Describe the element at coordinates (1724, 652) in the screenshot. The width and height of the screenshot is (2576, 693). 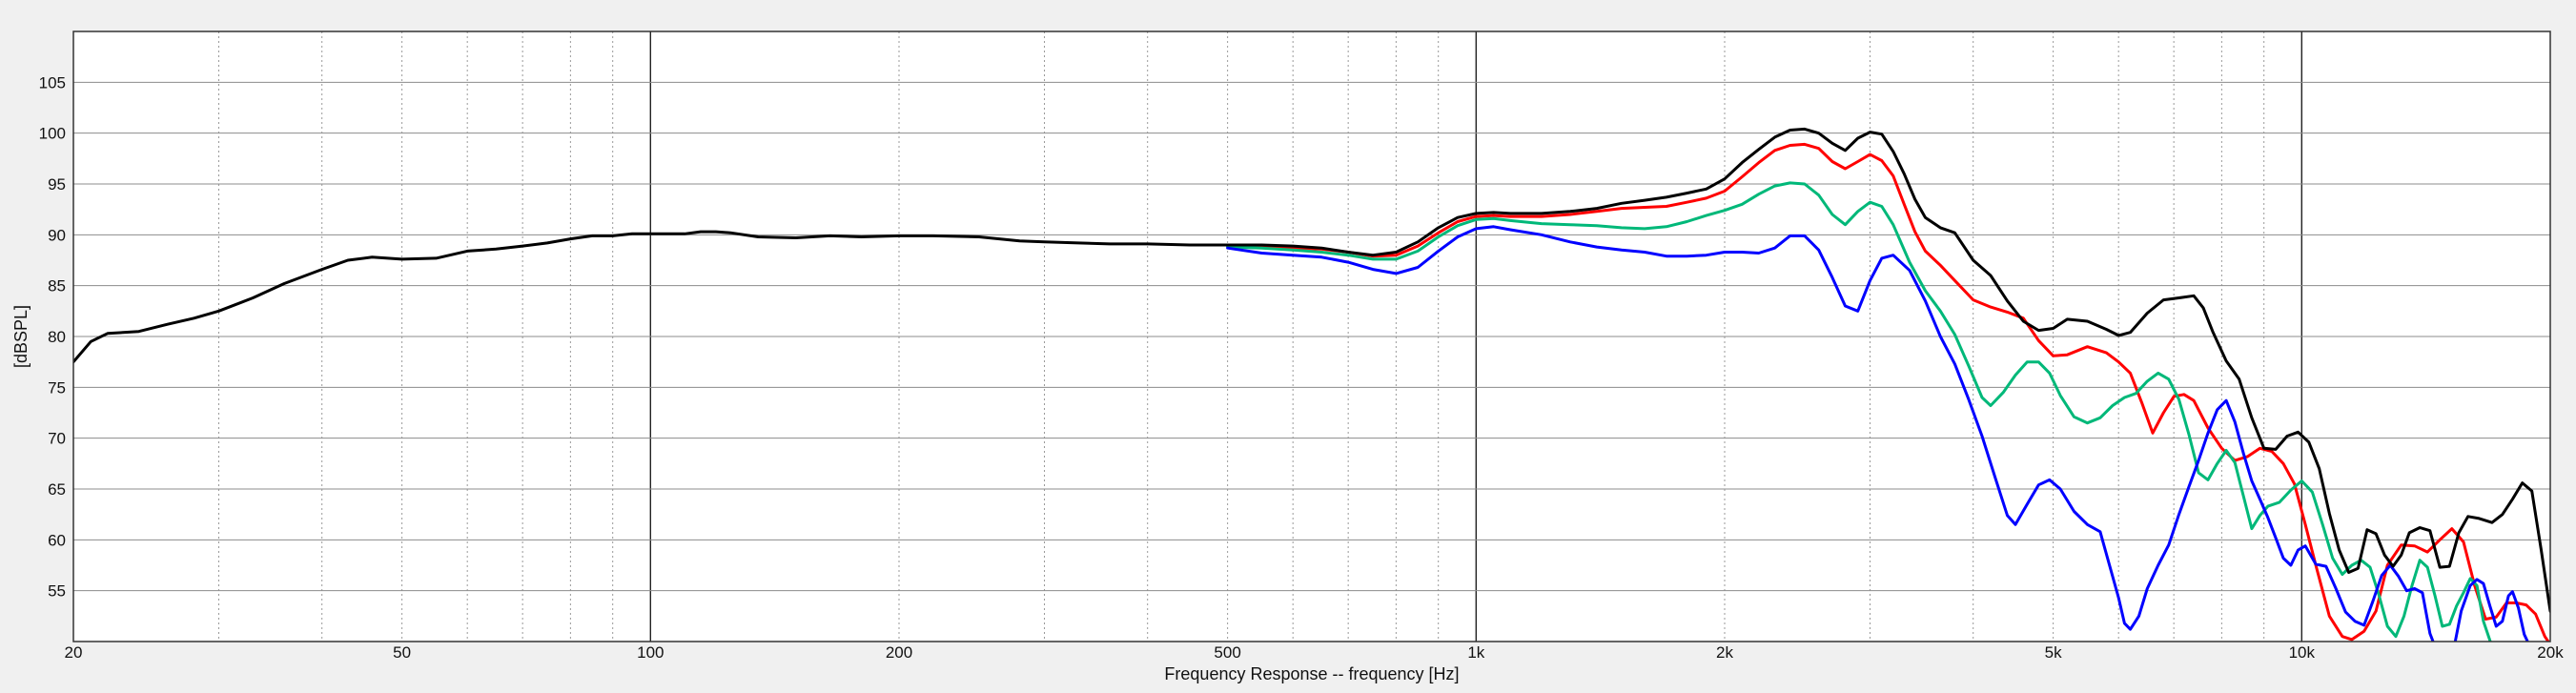
I see `x-tick-label: 2k` at that location.